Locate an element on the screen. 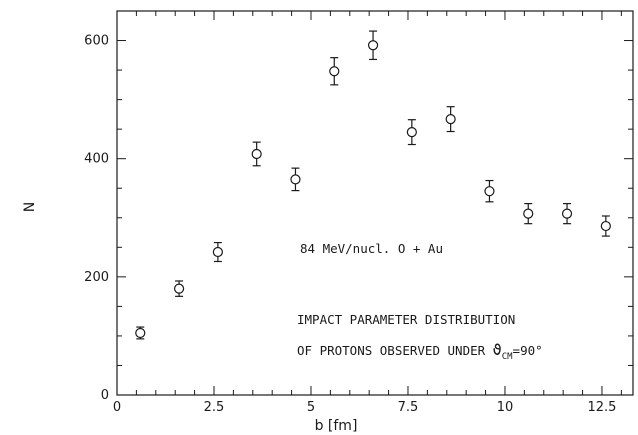 The image size is (638, 435). x-tick-label: 12.5 is located at coordinates (601, 407).